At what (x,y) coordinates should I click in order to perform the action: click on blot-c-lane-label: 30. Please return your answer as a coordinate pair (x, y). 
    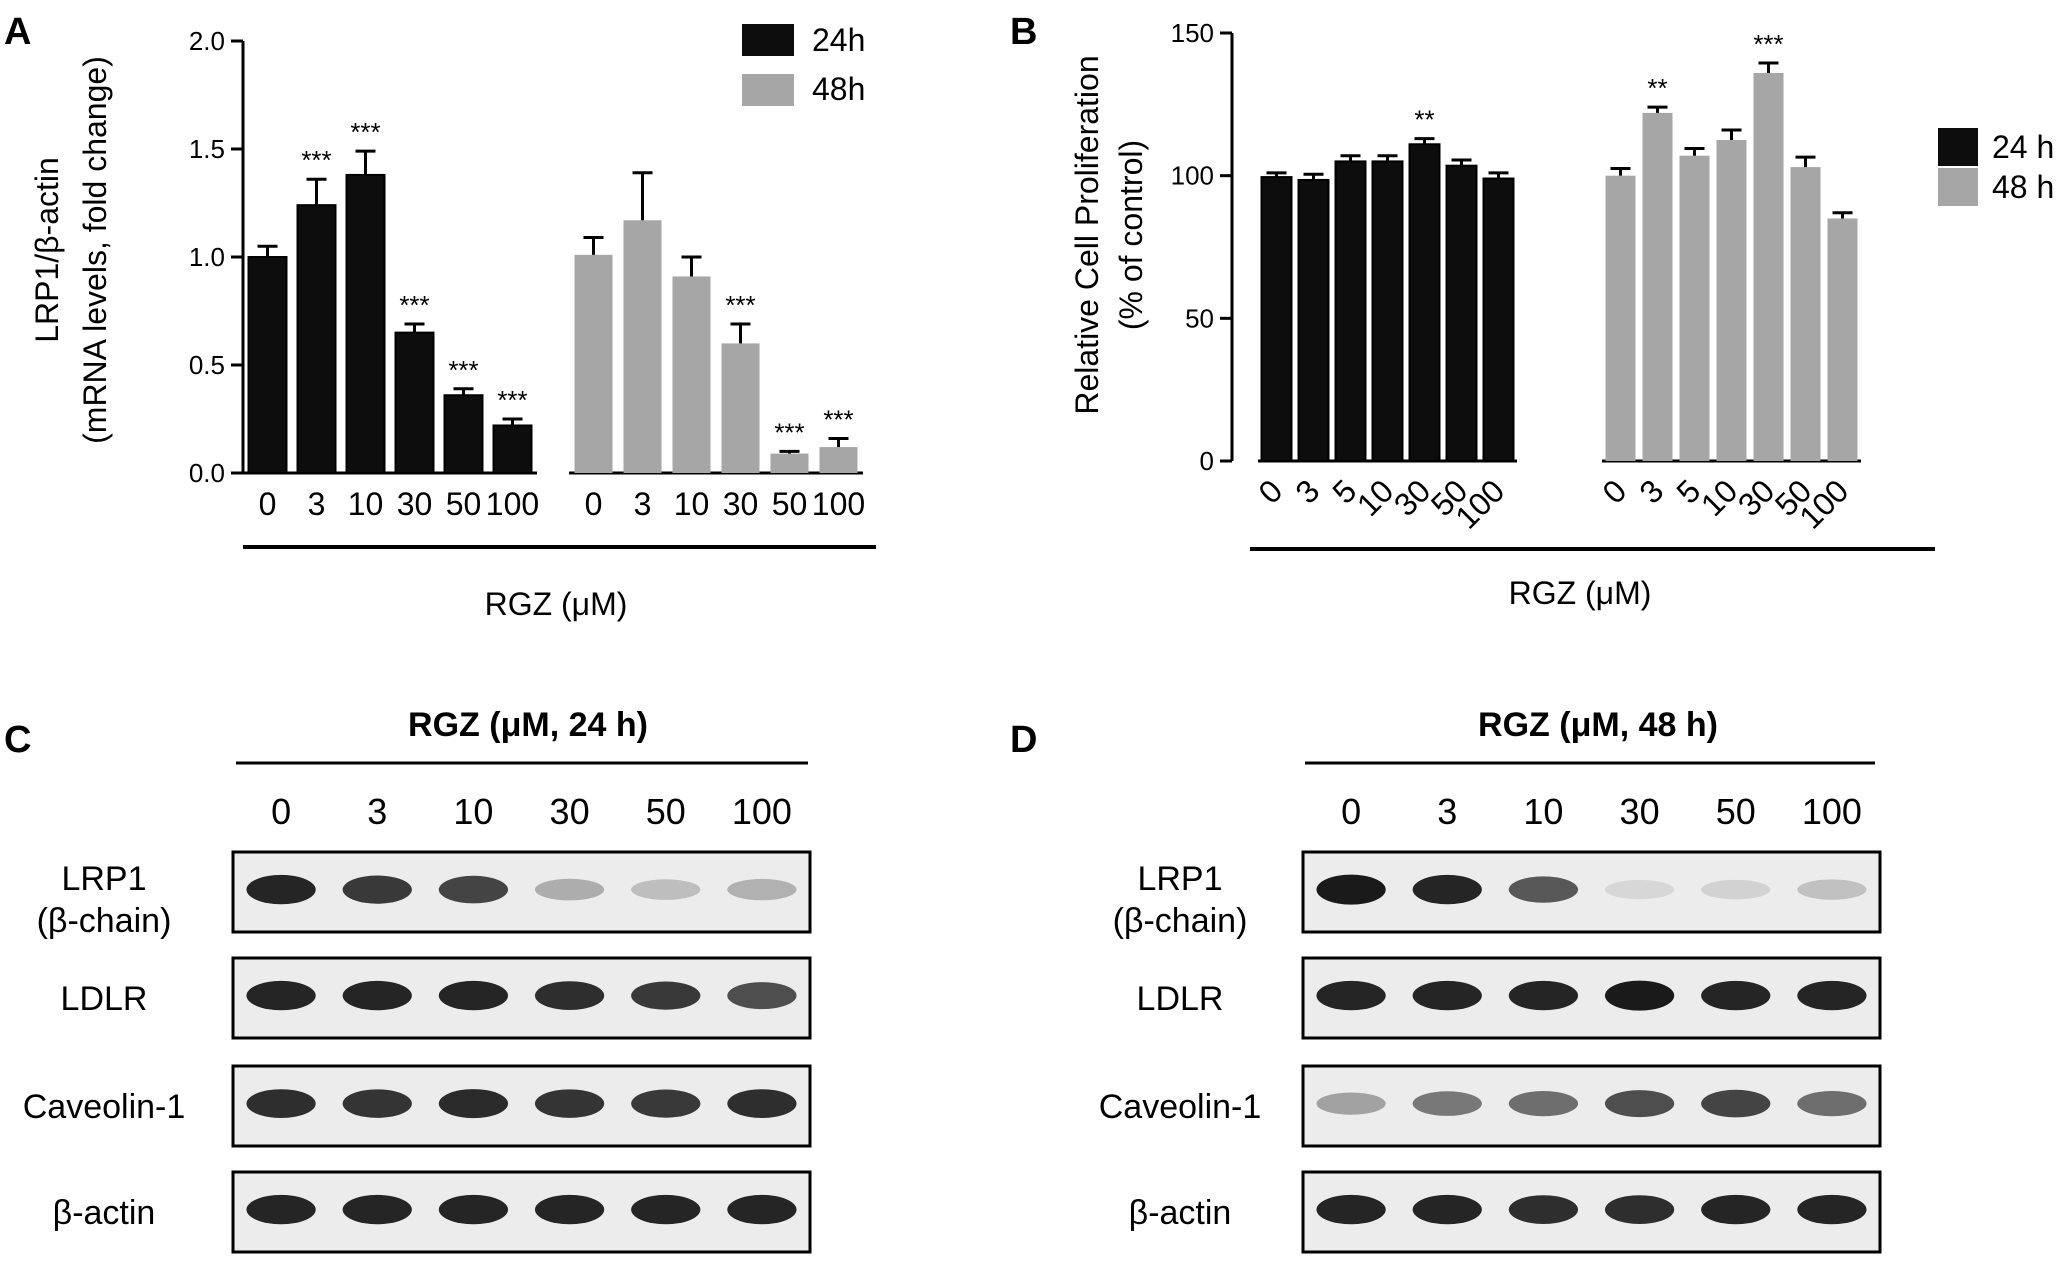
    Looking at the image, I should click on (570, 811).